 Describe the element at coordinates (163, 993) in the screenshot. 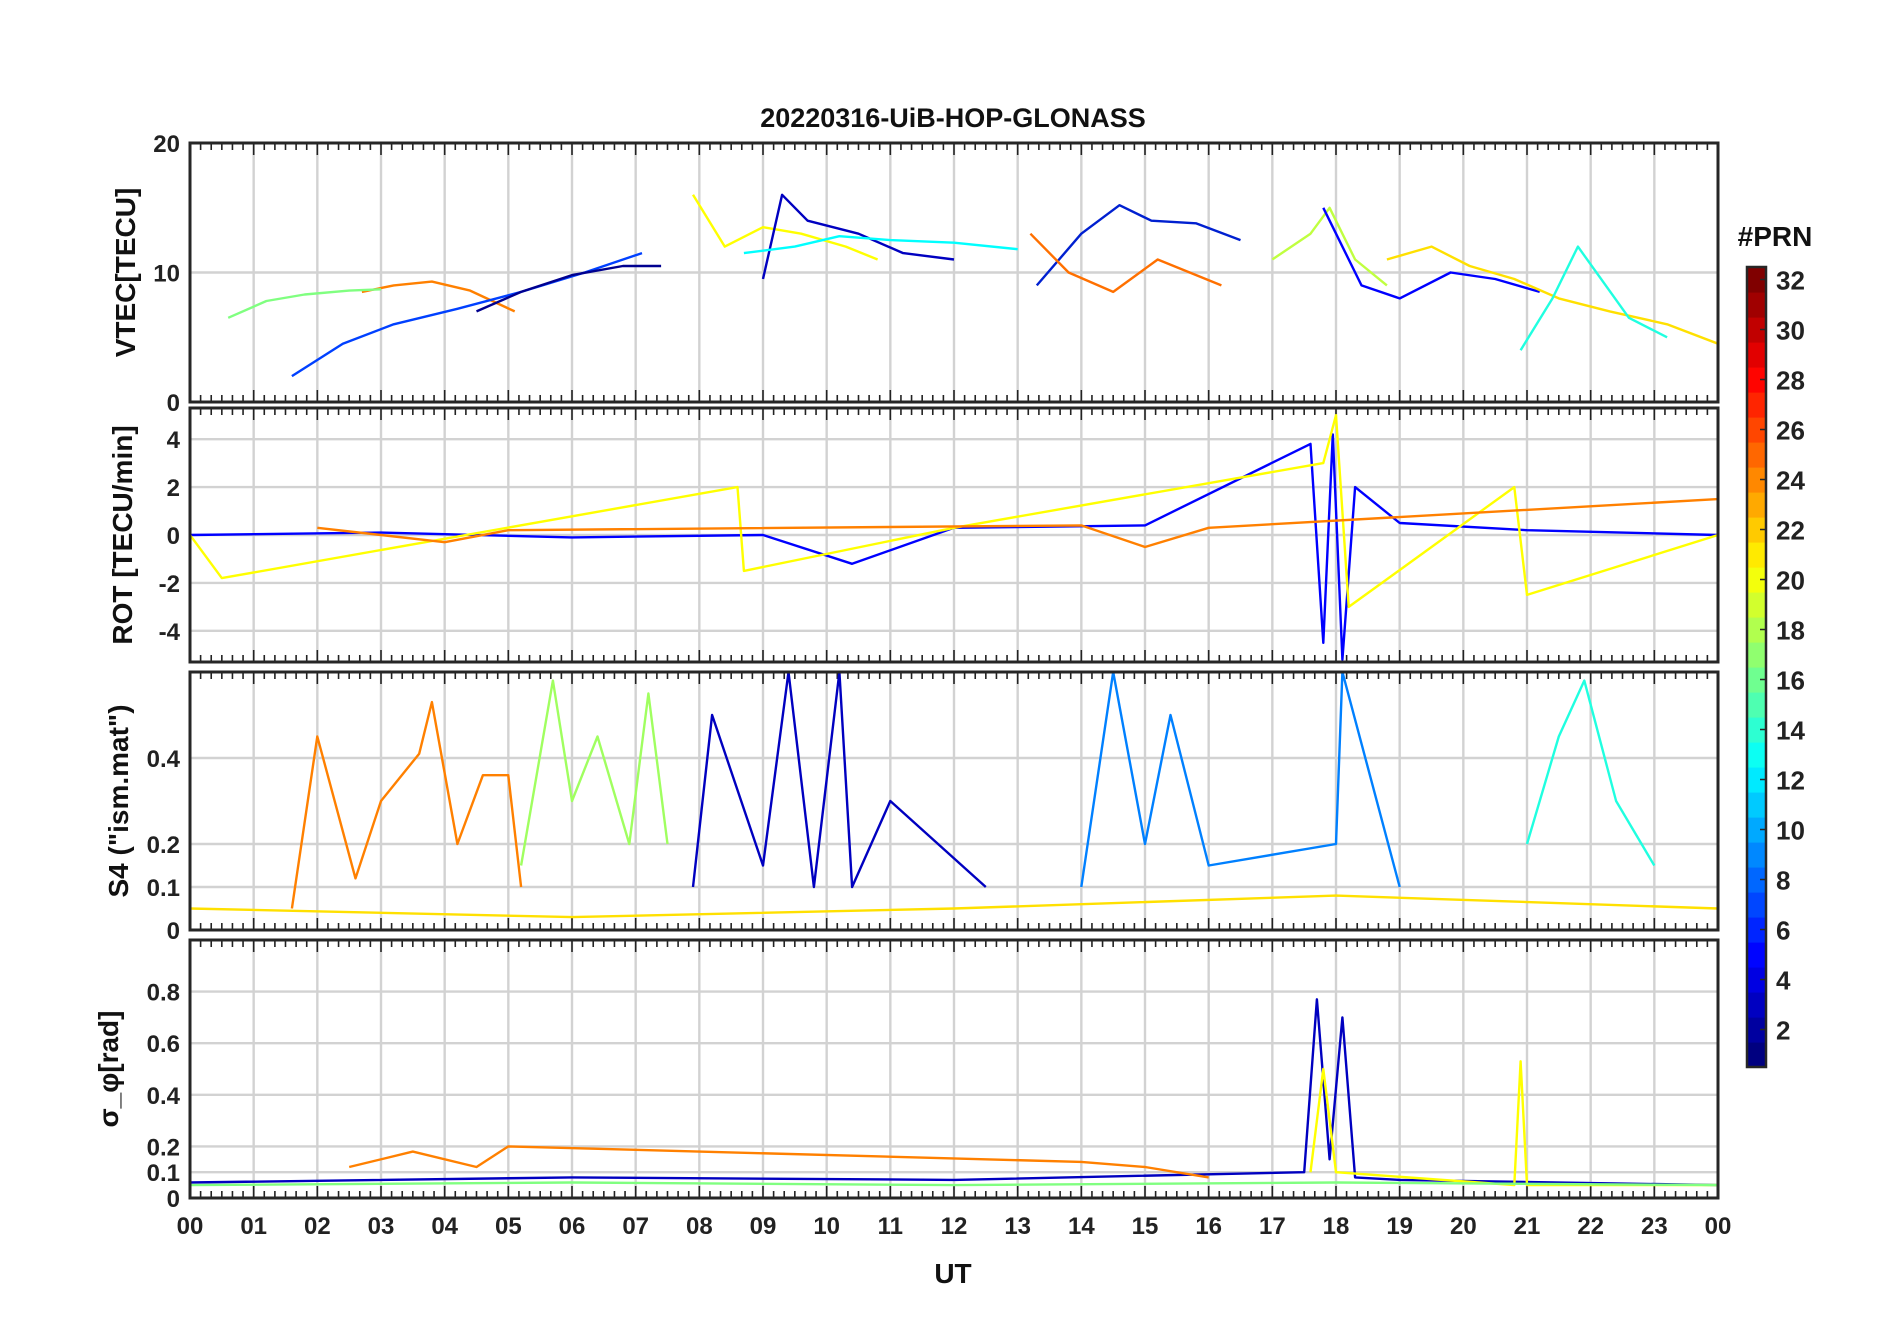

I see `y-tick-label: 0.8` at that location.